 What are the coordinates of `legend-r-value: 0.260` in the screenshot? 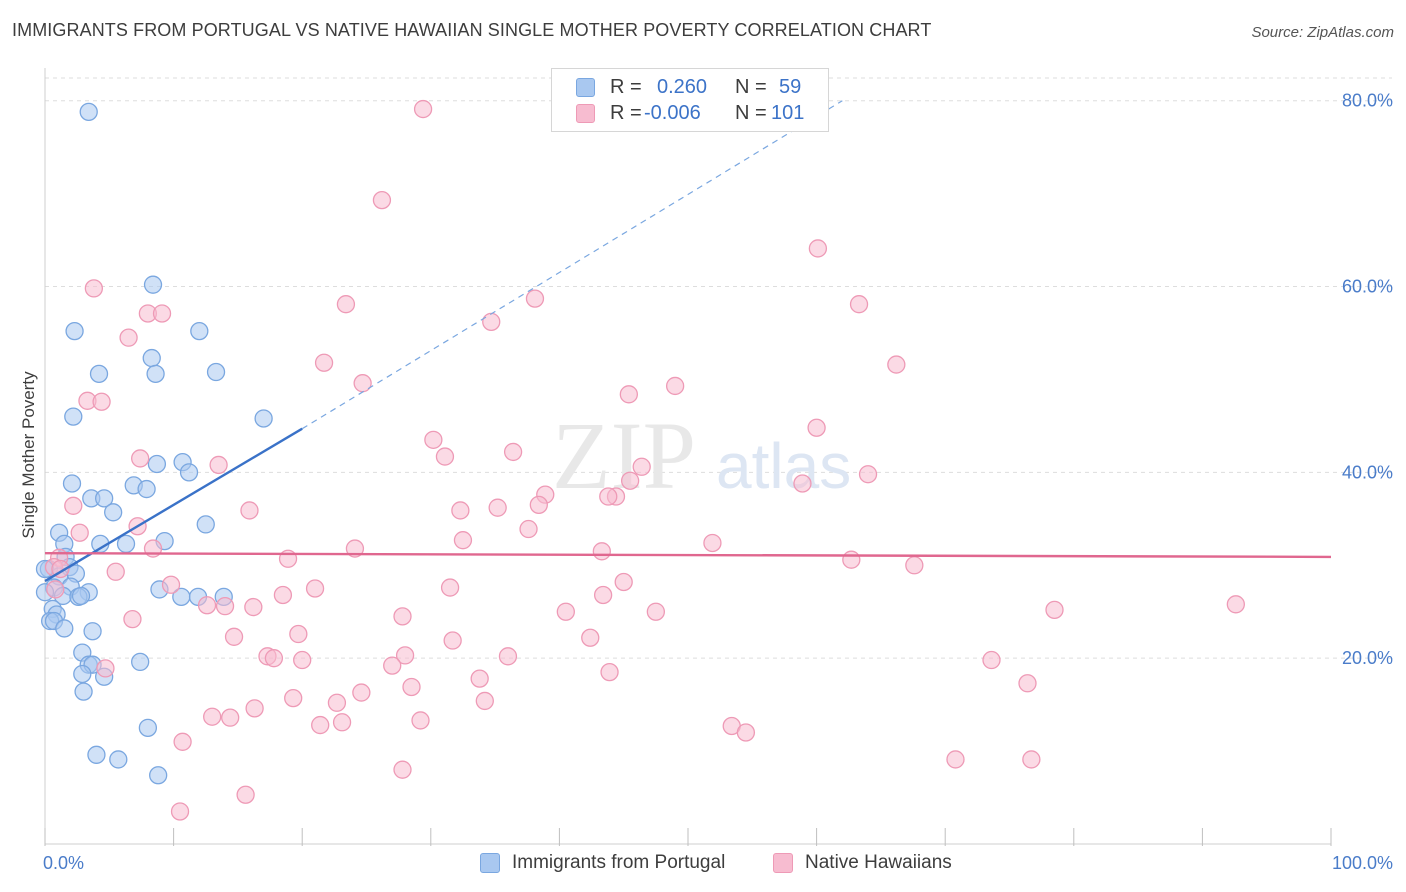 It's located at (682, 87).